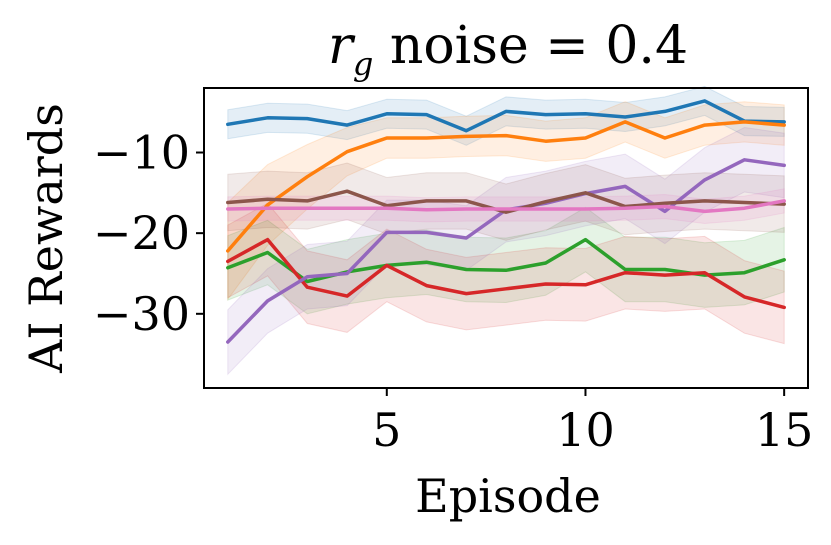 The width and height of the screenshot is (831, 545). What do you see at coordinates (386, 430) in the screenshot?
I see `x-tick-label-5: 5` at bounding box center [386, 430].